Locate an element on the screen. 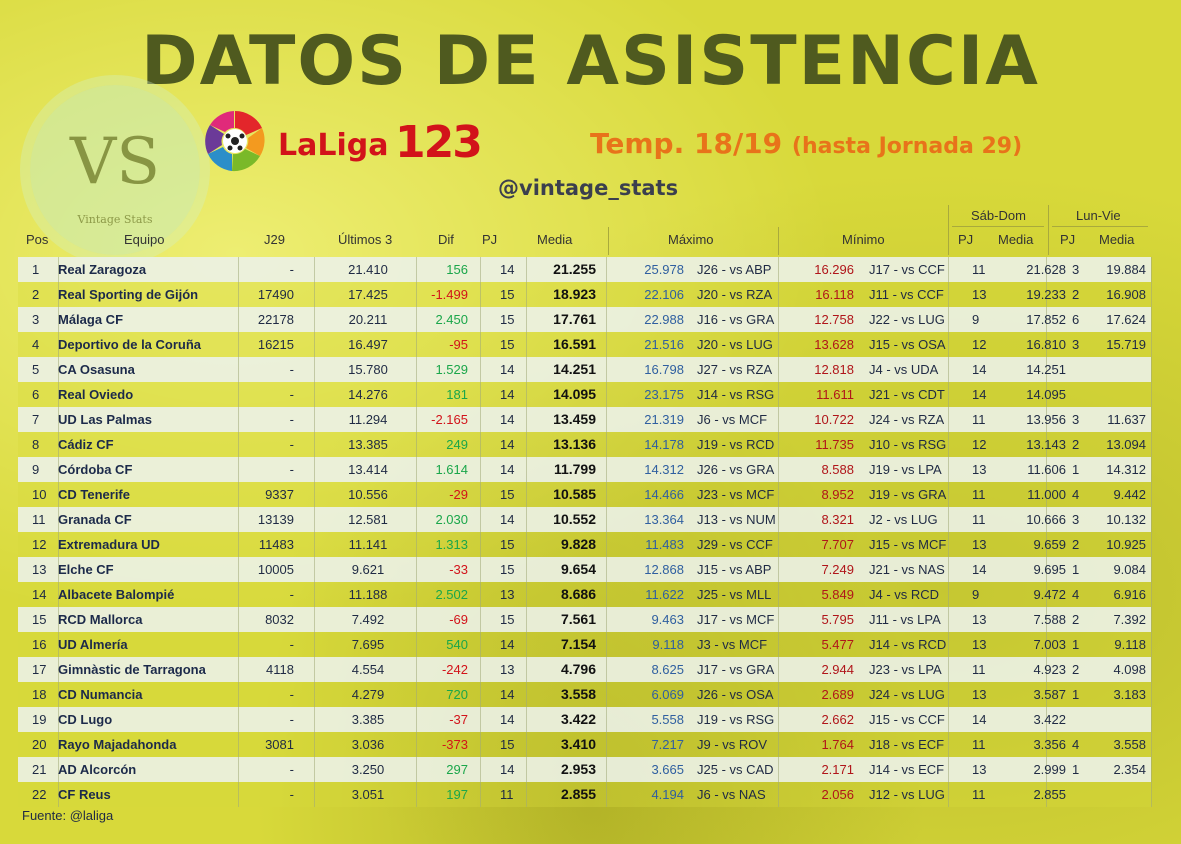 Image resolution: width=1181 pixels, height=844 pixels. cell-team: Deportivo de la Coruña is located at coordinates (130, 344).